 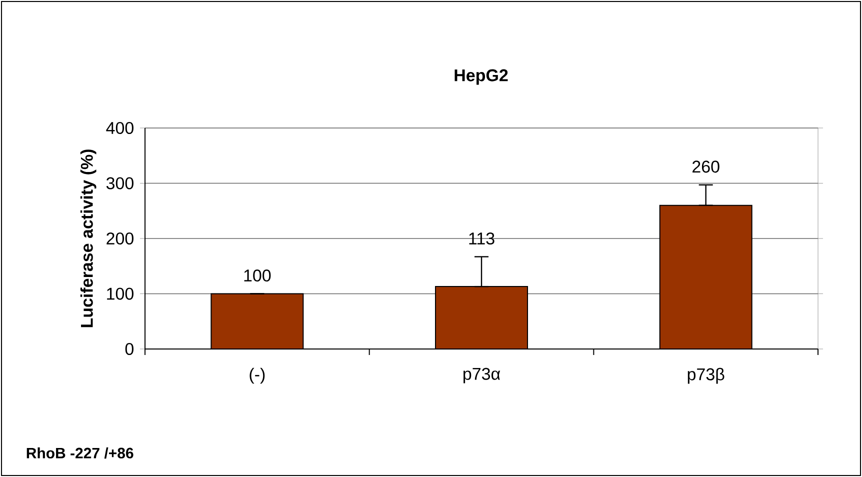 What do you see at coordinates (80, 453) in the screenshot?
I see `text: RhoB -227 /+86` at bounding box center [80, 453].